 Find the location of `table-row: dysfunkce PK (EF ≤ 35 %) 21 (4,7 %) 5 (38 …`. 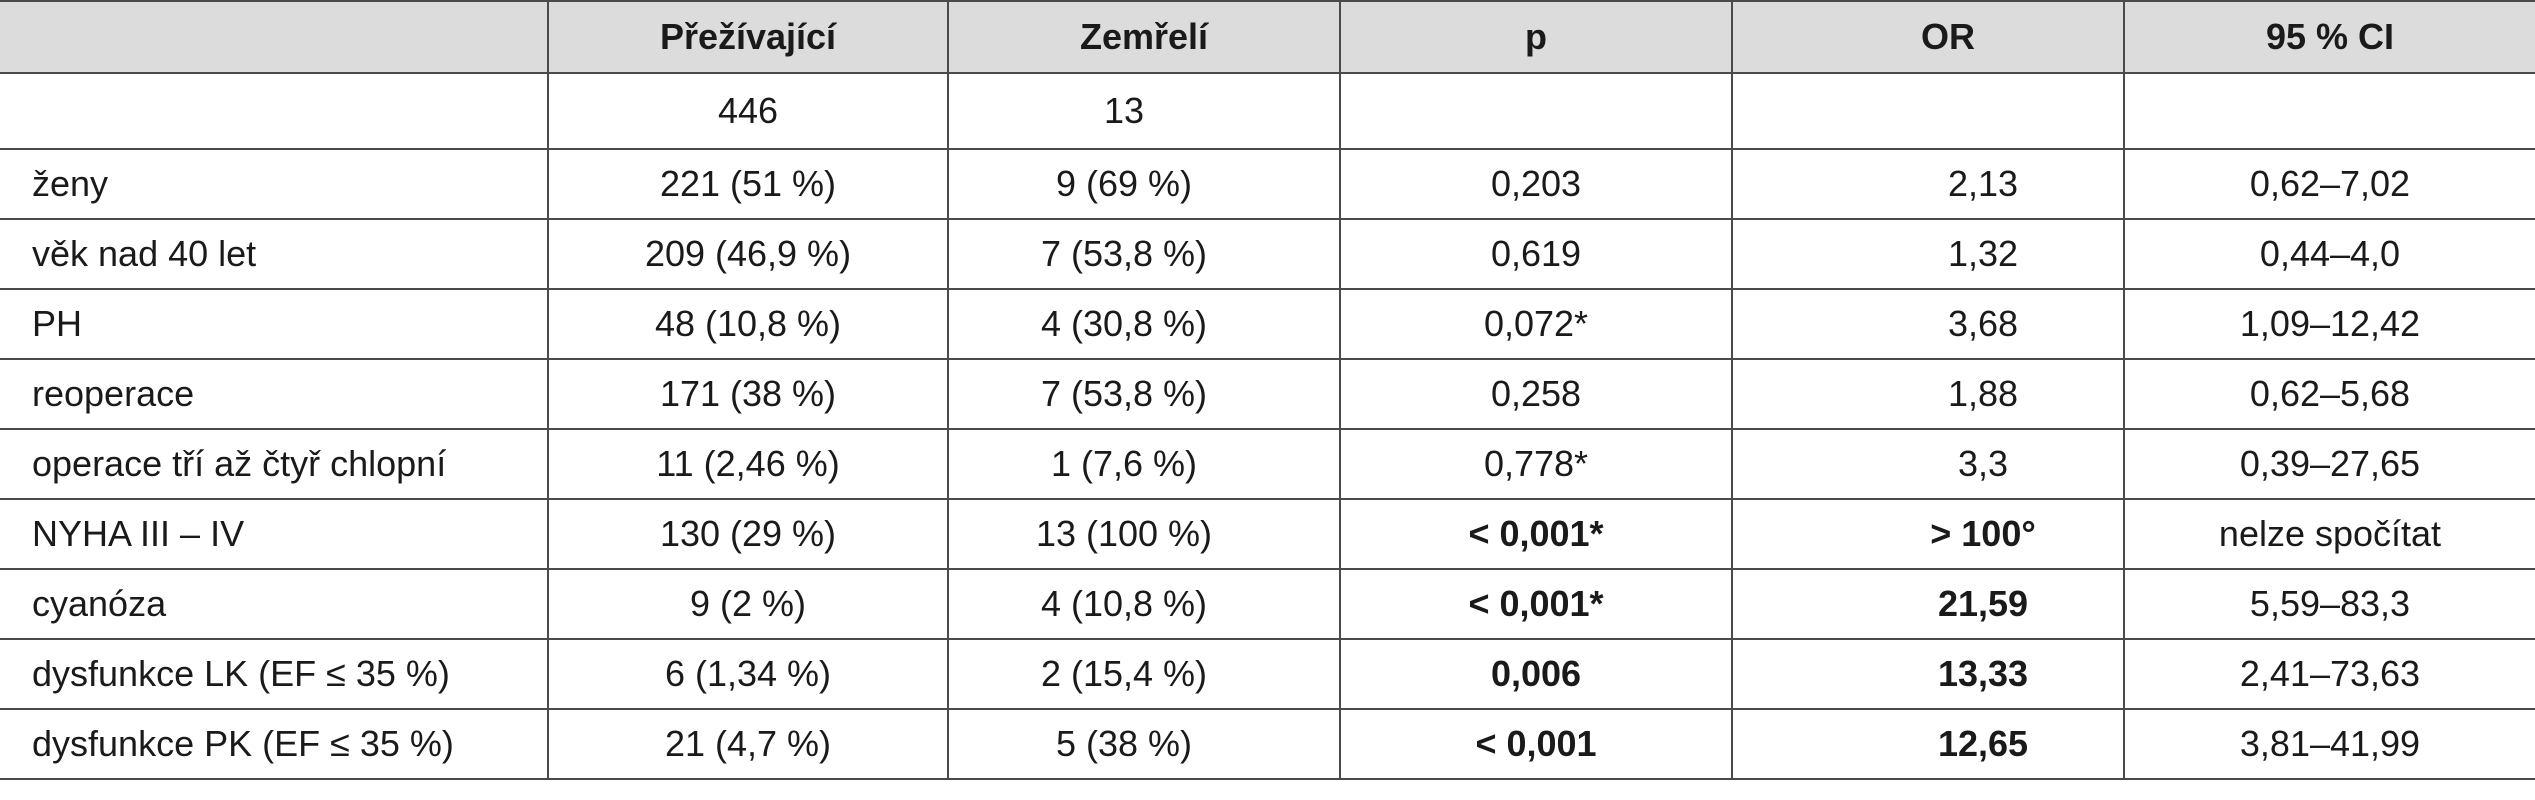

table-row: dysfunkce PK (EF ≤ 35 %) 21 (4,7 %) 5 (38 … is located at coordinates (1267, 744).